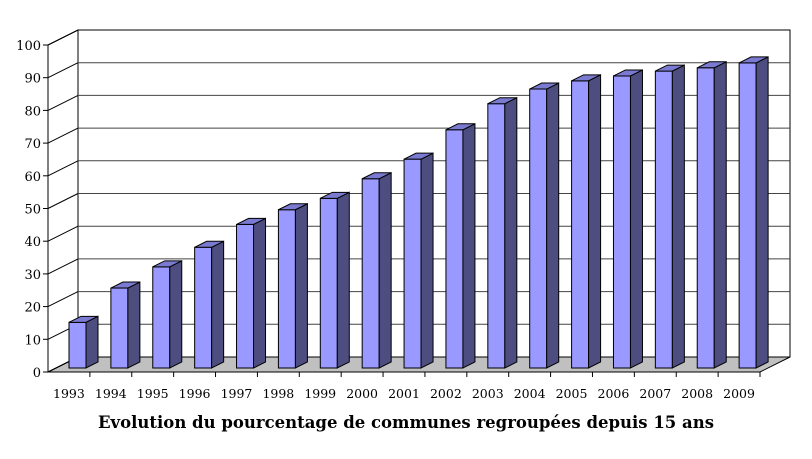 The height and width of the screenshot is (459, 812). I want to click on y-tick-label: 30, so click(32, 275).